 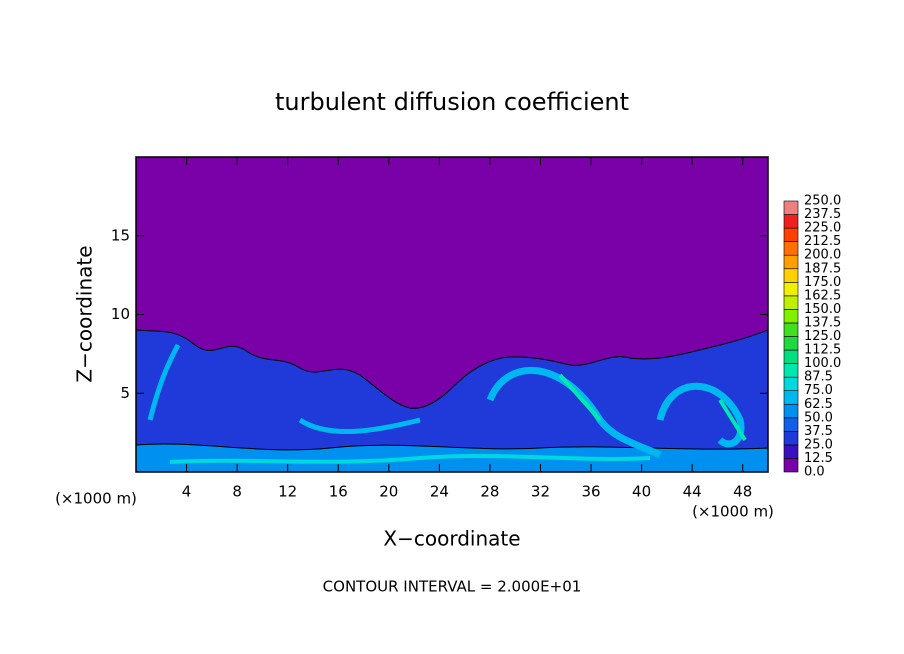 What do you see at coordinates (822, 350) in the screenshot?
I see `colorbar-label: 112.5` at bounding box center [822, 350].